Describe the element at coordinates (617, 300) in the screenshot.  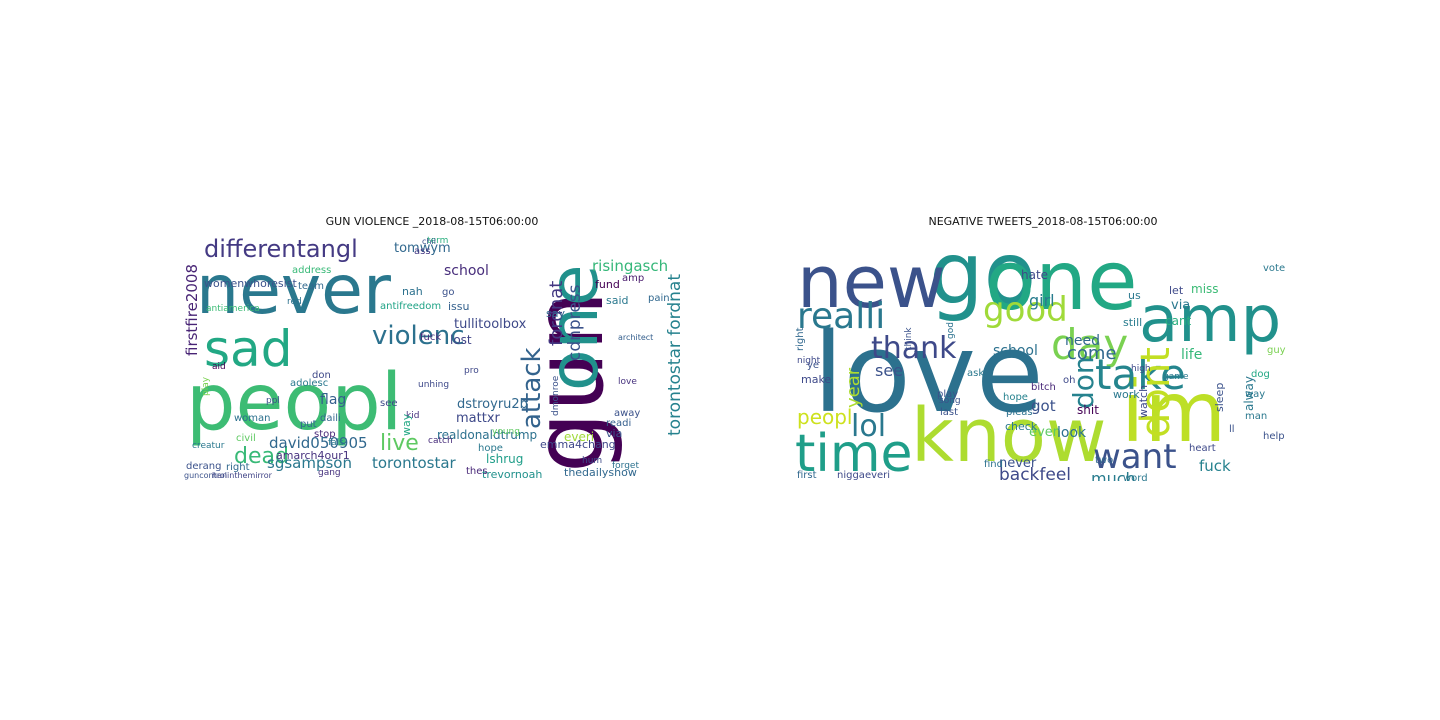
I see `word-cloud-word: said` at that location.